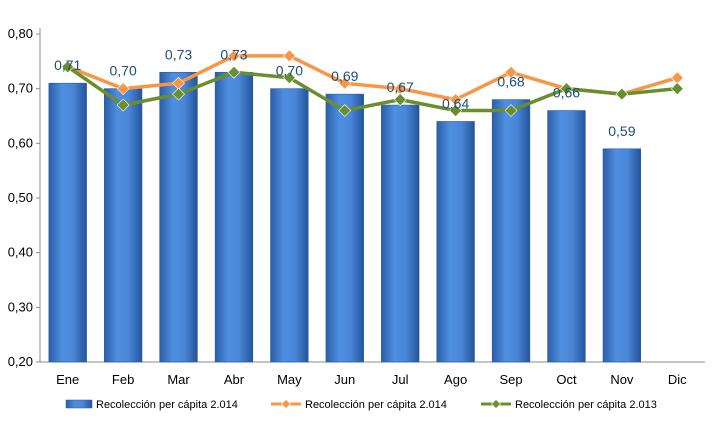  Describe the element at coordinates (20, 197) in the screenshot. I see `y-tick-label: 0,50` at that location.